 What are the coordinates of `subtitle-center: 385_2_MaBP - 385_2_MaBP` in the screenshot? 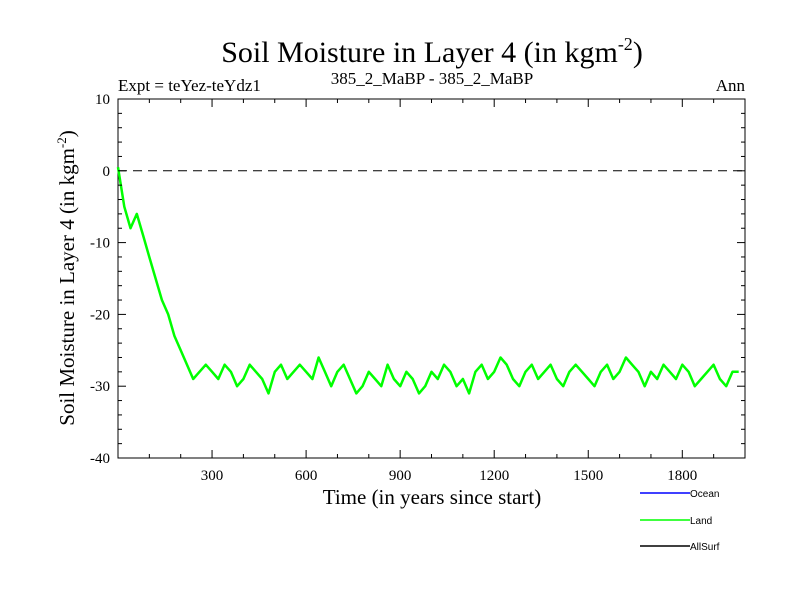 It's located at (432, 78).